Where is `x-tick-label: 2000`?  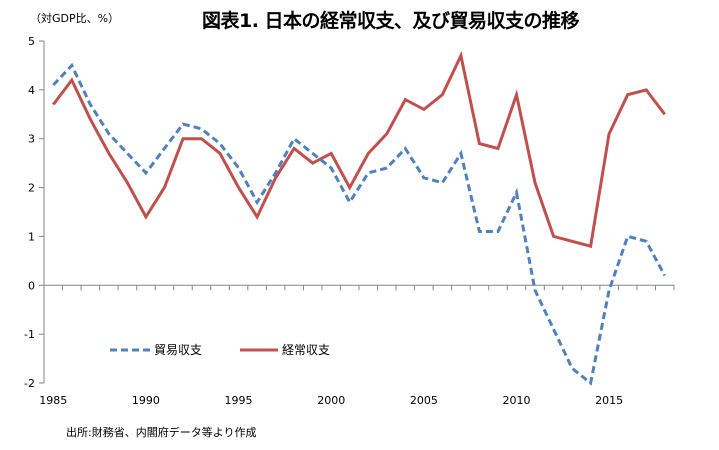
x-tick-label: 2000 is located at coordinates (331, 400).